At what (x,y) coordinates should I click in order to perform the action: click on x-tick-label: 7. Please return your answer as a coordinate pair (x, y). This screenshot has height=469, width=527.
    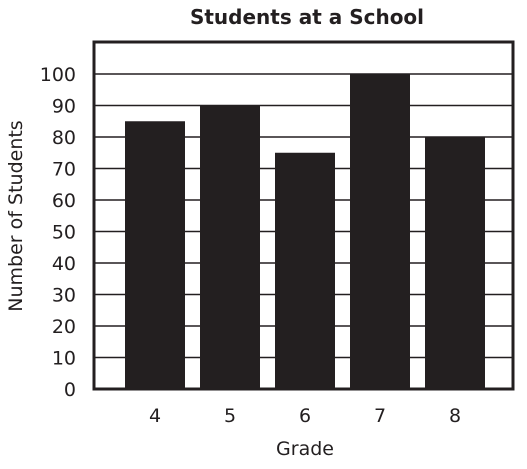
    Looking at the image, I should click on (380, 416).